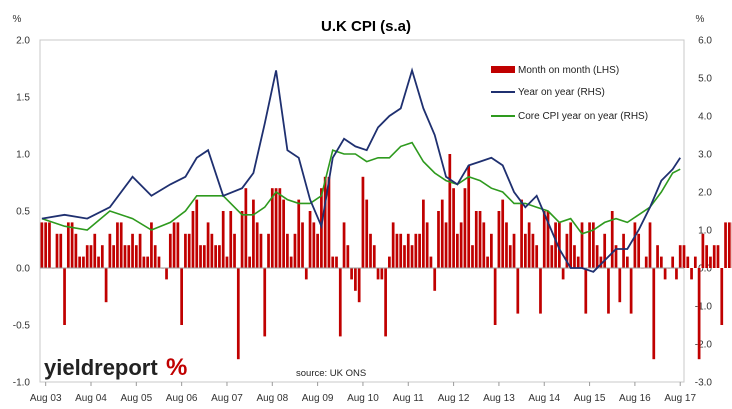 The width and height of the screenshot is (732, 409). What do you see at coordinates (363, 398) in the screenshot?
I see `x-tick-label: Aug 10` at bounding box center [363, 398].